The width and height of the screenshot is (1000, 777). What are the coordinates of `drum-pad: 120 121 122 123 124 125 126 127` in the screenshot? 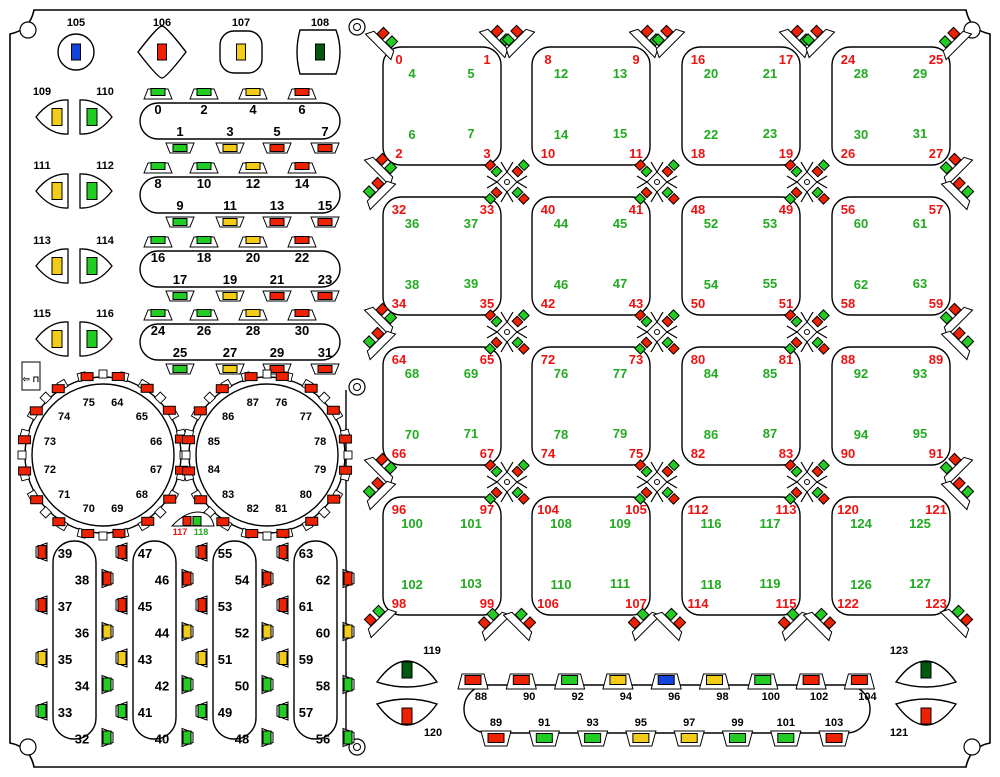 It's located at (891, 556).